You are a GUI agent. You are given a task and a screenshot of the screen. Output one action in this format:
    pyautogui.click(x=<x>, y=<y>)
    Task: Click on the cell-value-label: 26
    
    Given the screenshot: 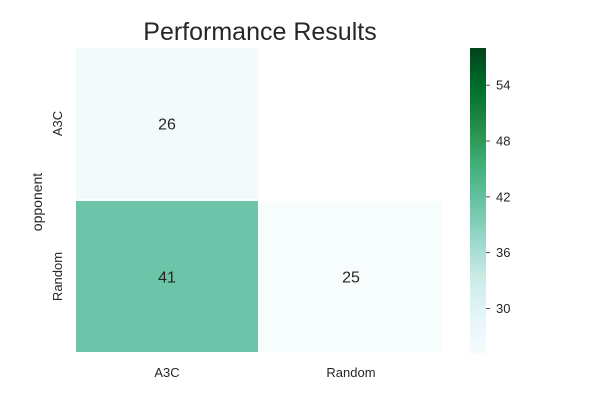 What is the action you would take?
    pyautogui.click(x=167, y=125)
    